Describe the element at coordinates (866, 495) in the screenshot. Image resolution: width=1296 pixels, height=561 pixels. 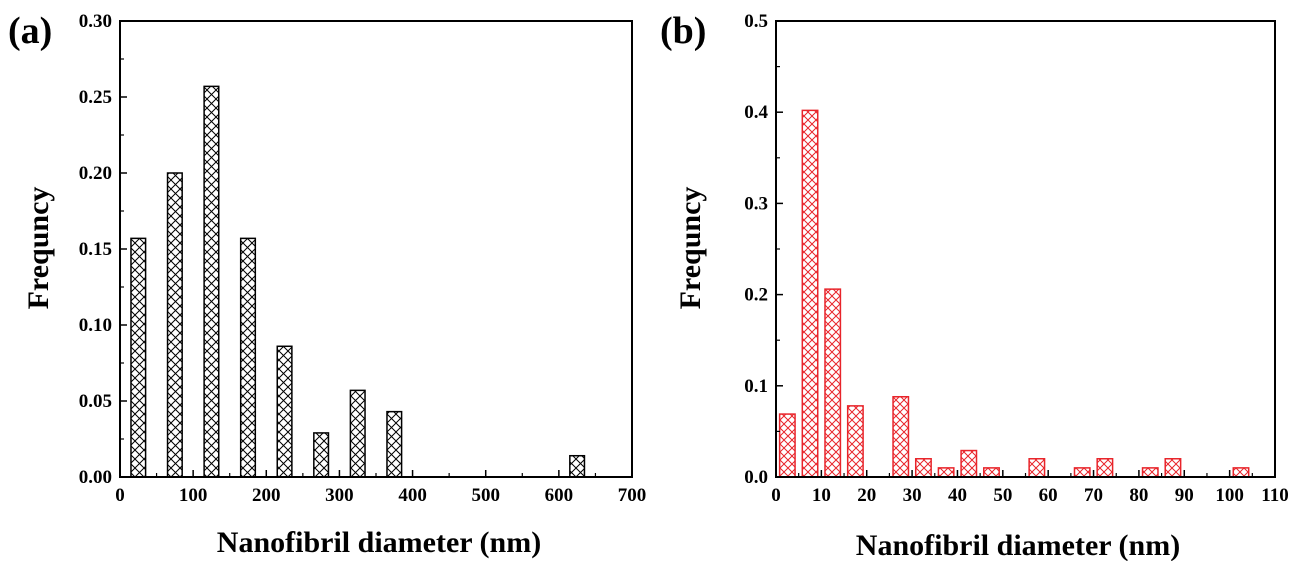
I see `x-tick-label-b-2: 20` at that location.